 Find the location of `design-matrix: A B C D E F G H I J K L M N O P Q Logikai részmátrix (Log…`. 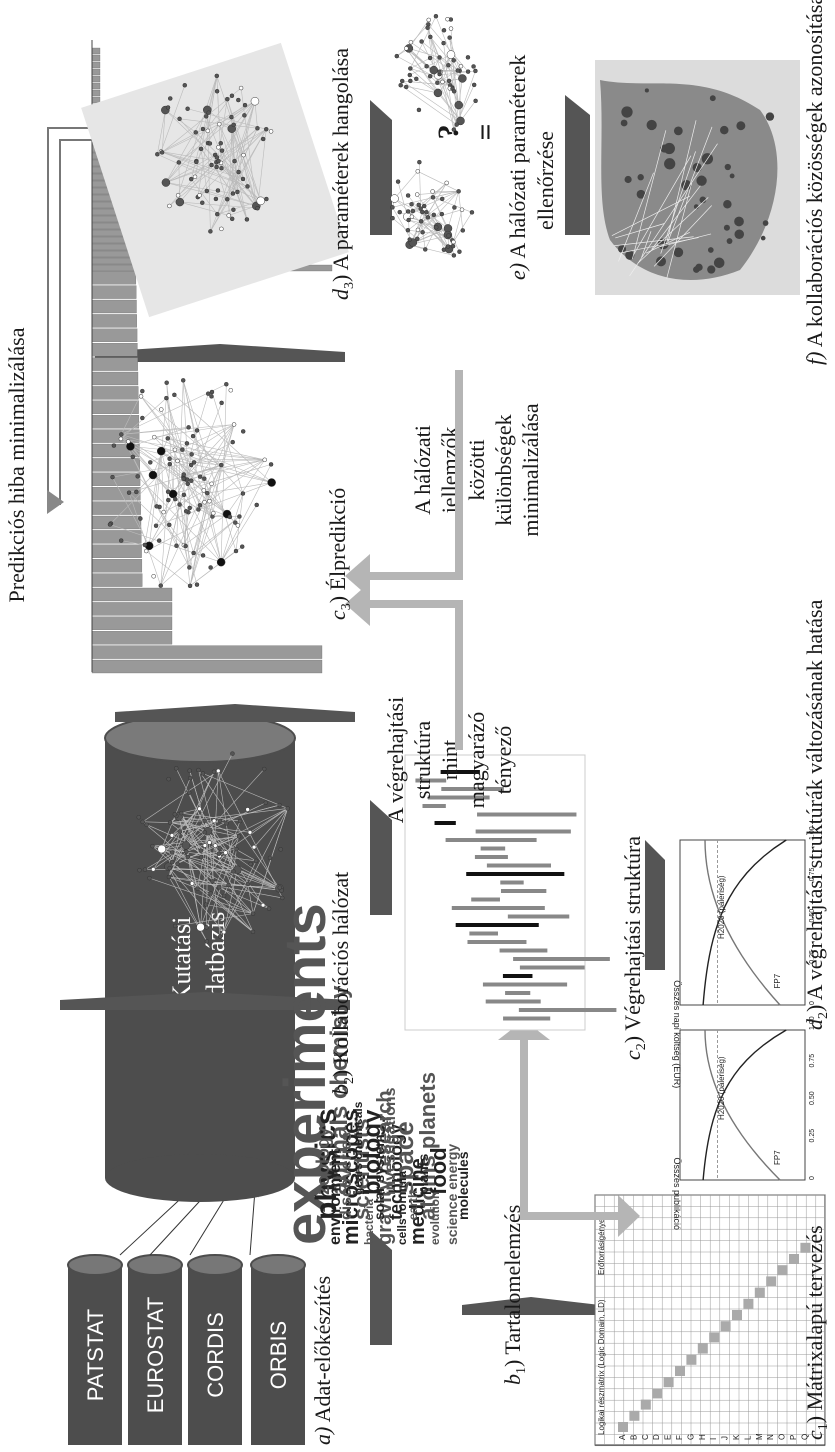

design-matrix: A B C D E F G H I J K L M N O P Q Logikai részmátrix (Log… is located at coordinates (710, 1320).